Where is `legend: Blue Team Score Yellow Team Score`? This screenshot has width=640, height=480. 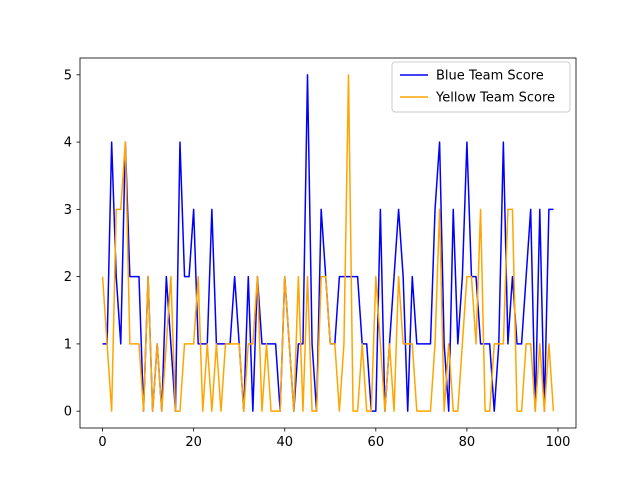 legend: Blue Team Score Yellow Team Score is located at coordinates (481, 87).